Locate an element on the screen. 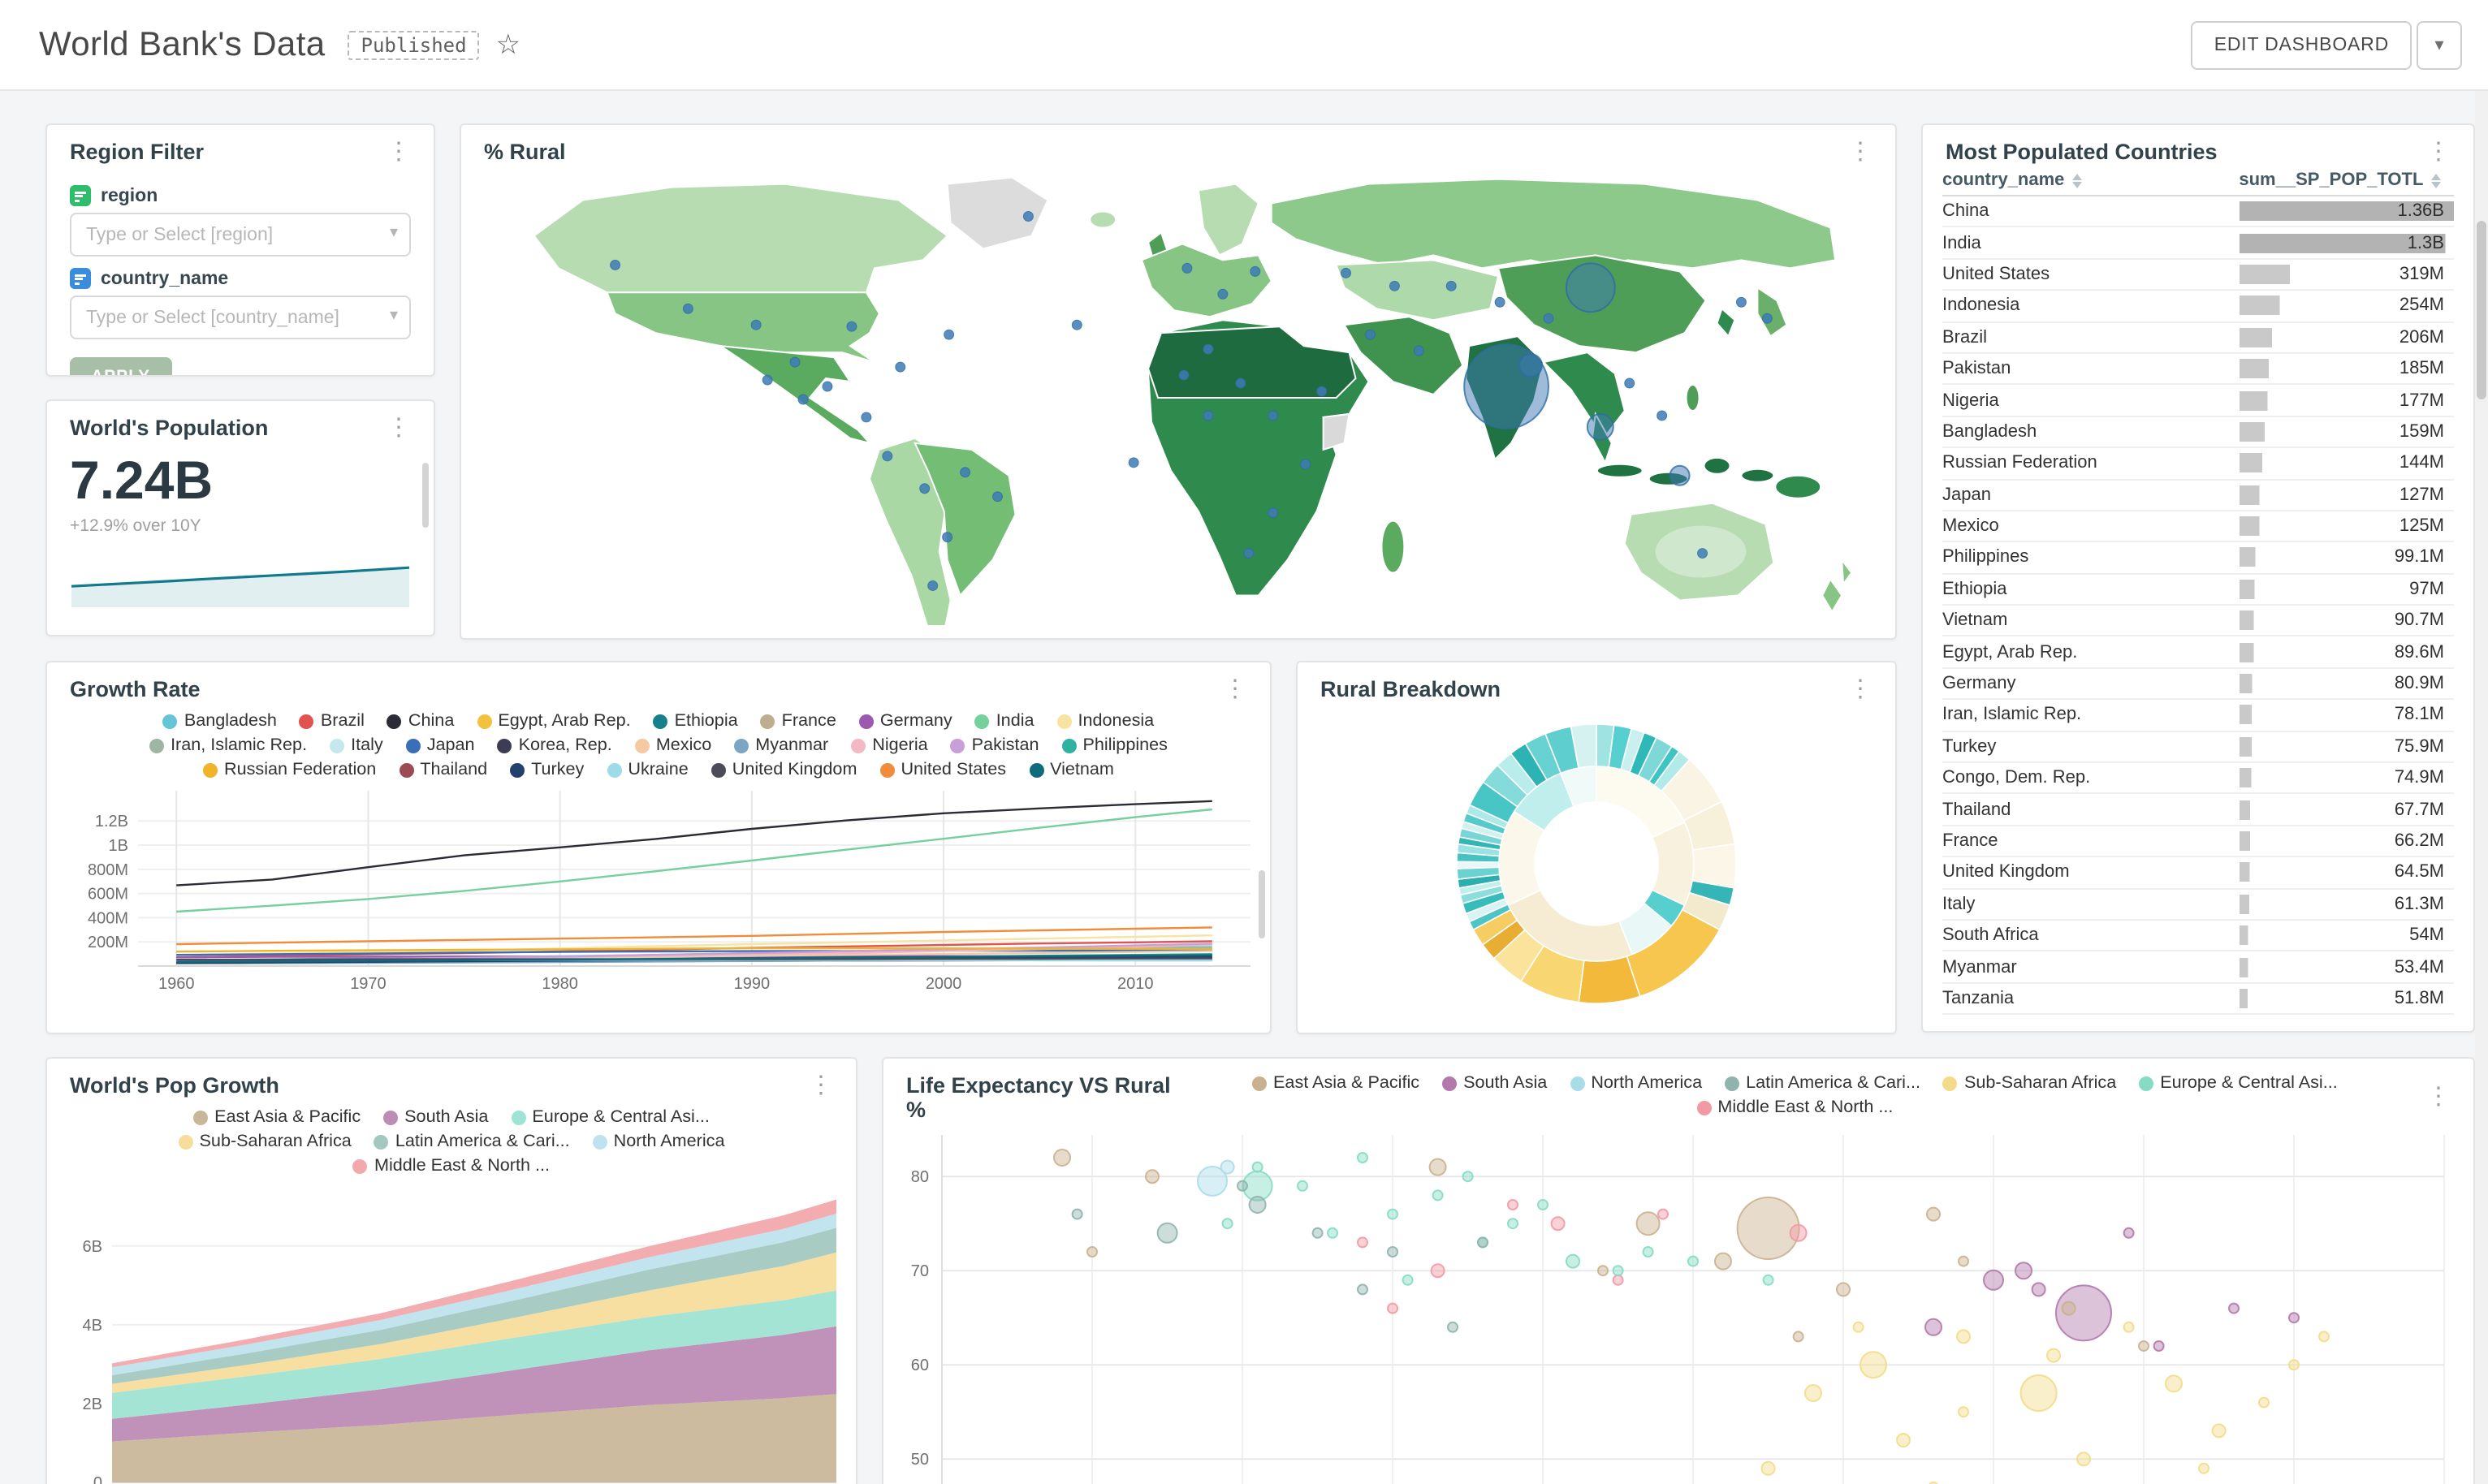 This screenshot has height=1484, width=2488. legend-item: Bangladesh is located at coordinates (219, 721).